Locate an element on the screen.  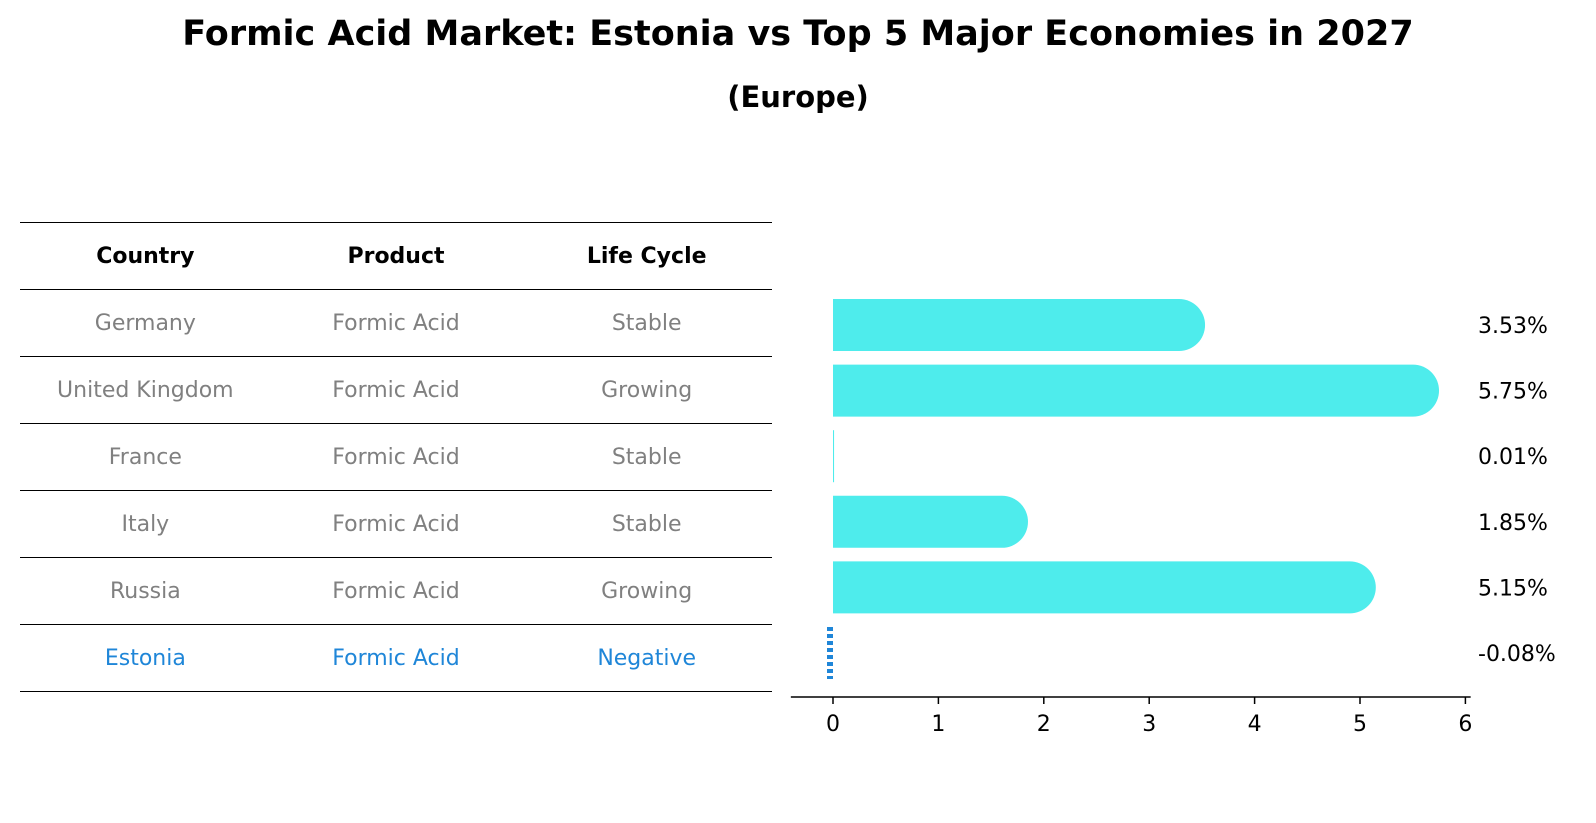
x-tick-label: 1 is located at coordinates (938, 724).